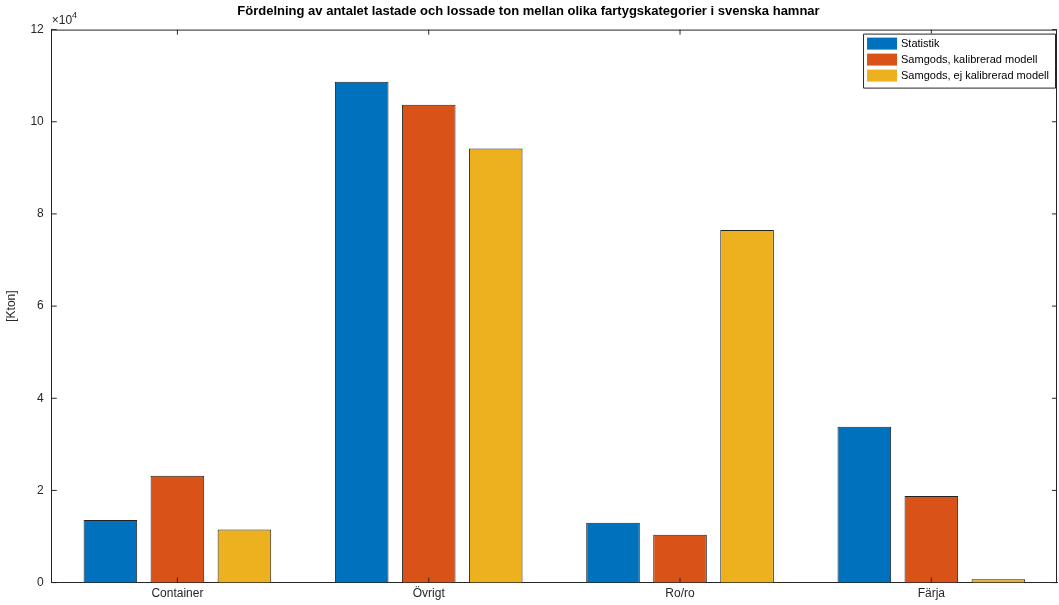  I want to click on y-tick-label: 4, so click(41, 397).